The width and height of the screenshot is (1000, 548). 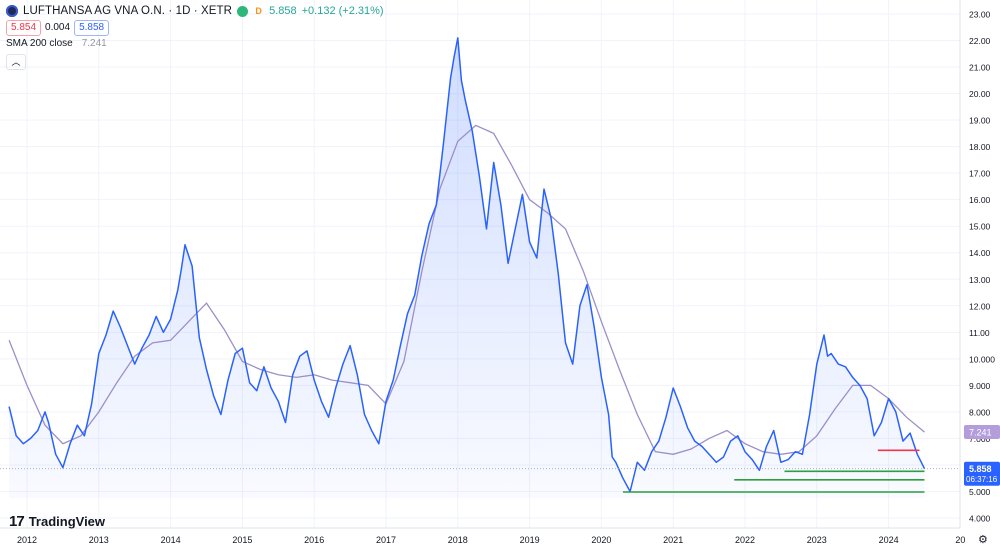 What do you see at coordinates (980, 174) in the screenshot?
I see `price-tick-label: 17.00` at bounding box center [980, 174].